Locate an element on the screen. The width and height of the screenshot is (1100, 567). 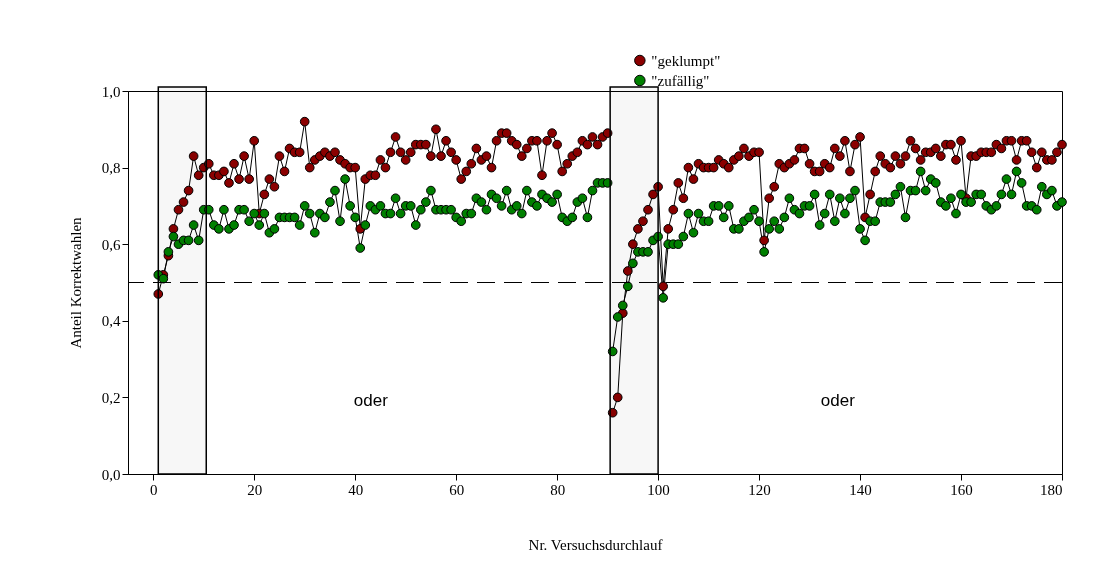
y-tick-label: 0,6 is located at coordinates (111, 244).